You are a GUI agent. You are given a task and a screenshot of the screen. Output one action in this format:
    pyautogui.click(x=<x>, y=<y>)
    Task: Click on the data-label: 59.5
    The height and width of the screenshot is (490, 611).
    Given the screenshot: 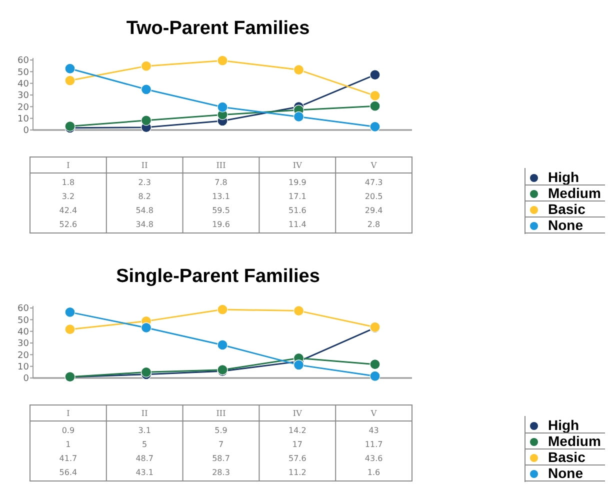 What is the action you would take?
    pyautogui.click(x=221, y=210)
    